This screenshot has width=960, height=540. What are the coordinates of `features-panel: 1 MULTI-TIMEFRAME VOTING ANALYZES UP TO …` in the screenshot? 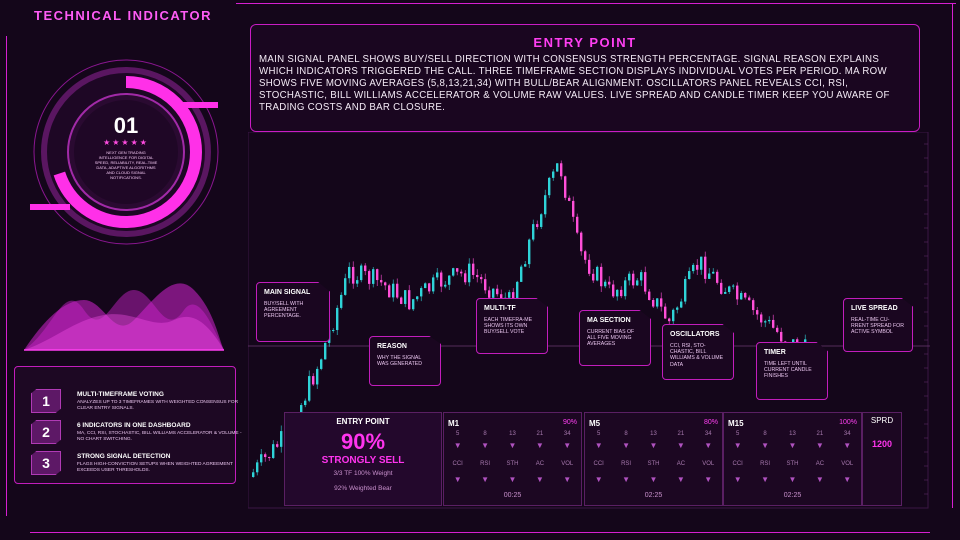 It's located at (128, 425).